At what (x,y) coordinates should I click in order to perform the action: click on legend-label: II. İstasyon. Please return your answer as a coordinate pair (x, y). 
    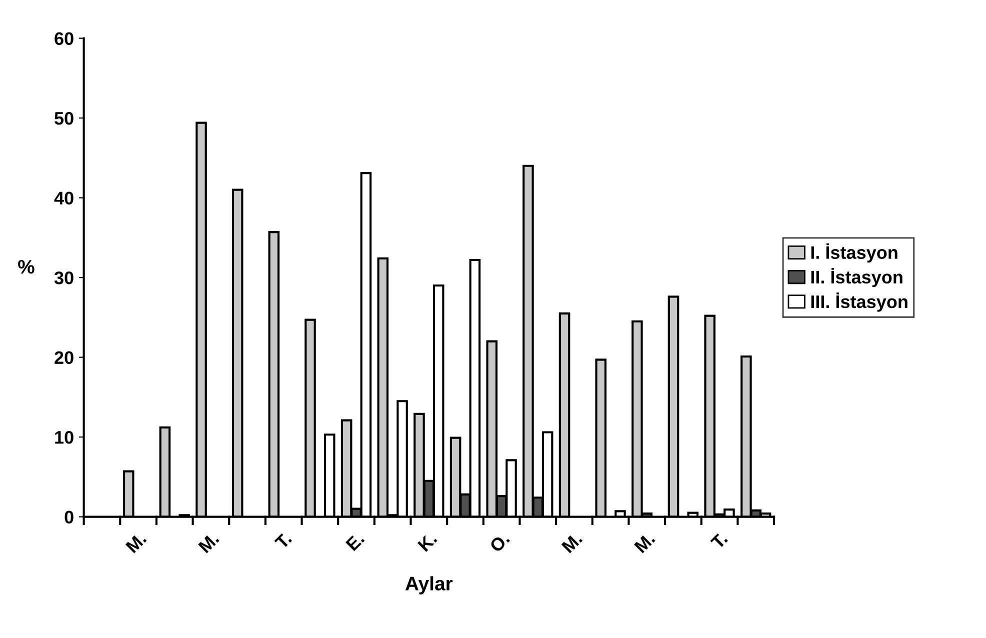
    Looking at the image, I should click on (856, 278).